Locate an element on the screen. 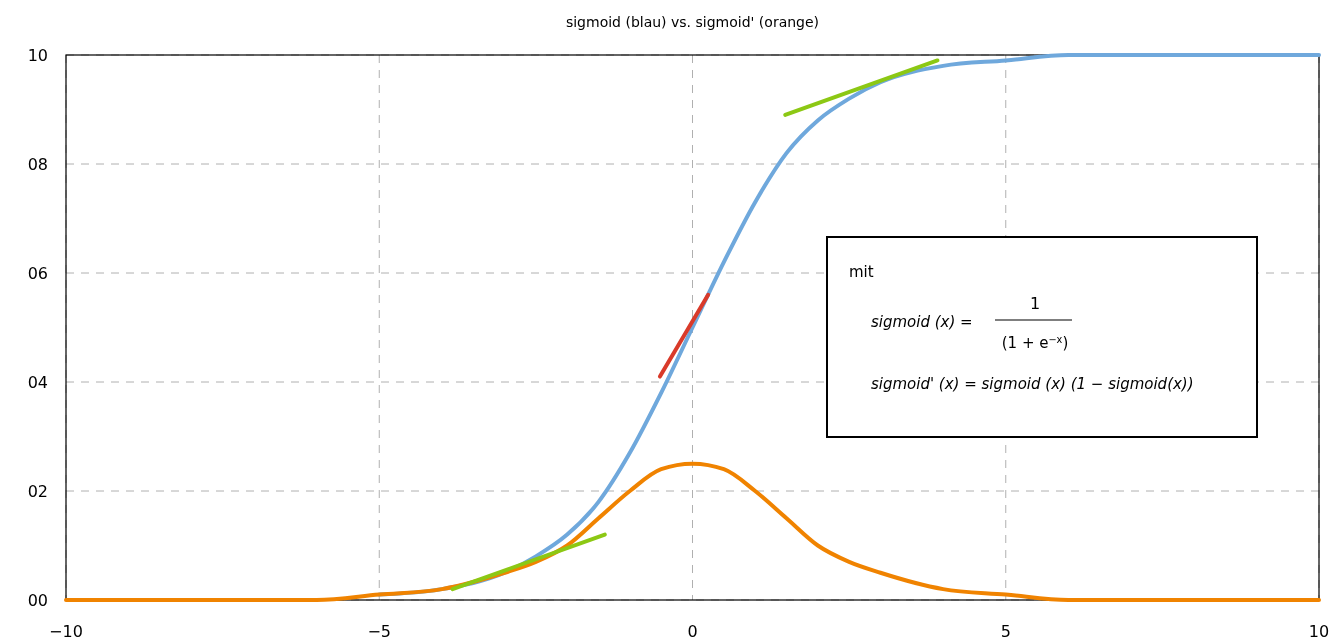 This screenshot has width=1333, height=642. annotation: sigmoid (x) = is located at coordinates (922, 322).